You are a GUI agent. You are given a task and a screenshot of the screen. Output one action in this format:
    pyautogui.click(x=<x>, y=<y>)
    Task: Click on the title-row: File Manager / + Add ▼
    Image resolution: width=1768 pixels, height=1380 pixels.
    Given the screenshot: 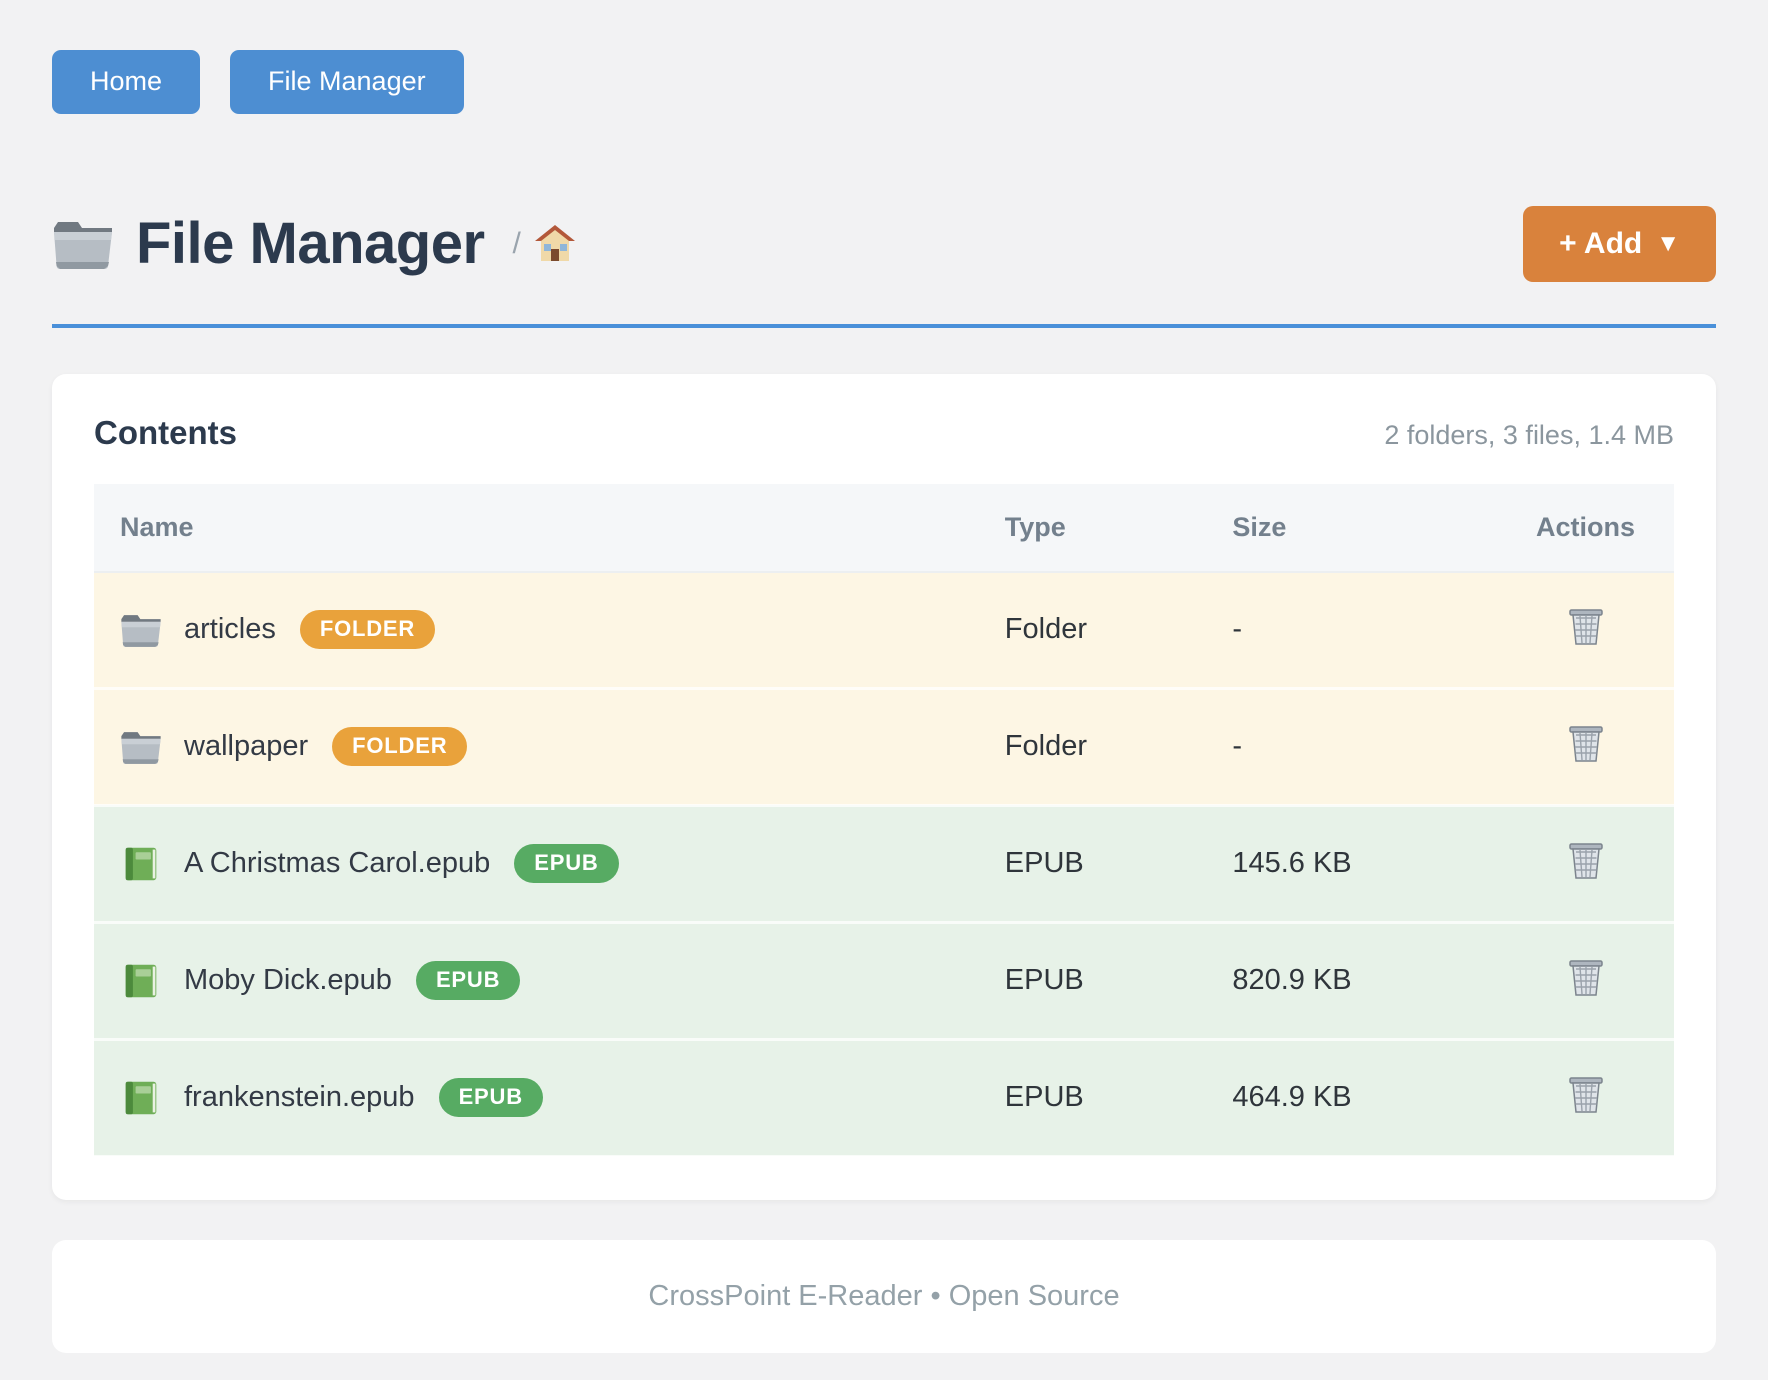 What is the action you would take?
    pyautogui.click(x=884, y=243)
    